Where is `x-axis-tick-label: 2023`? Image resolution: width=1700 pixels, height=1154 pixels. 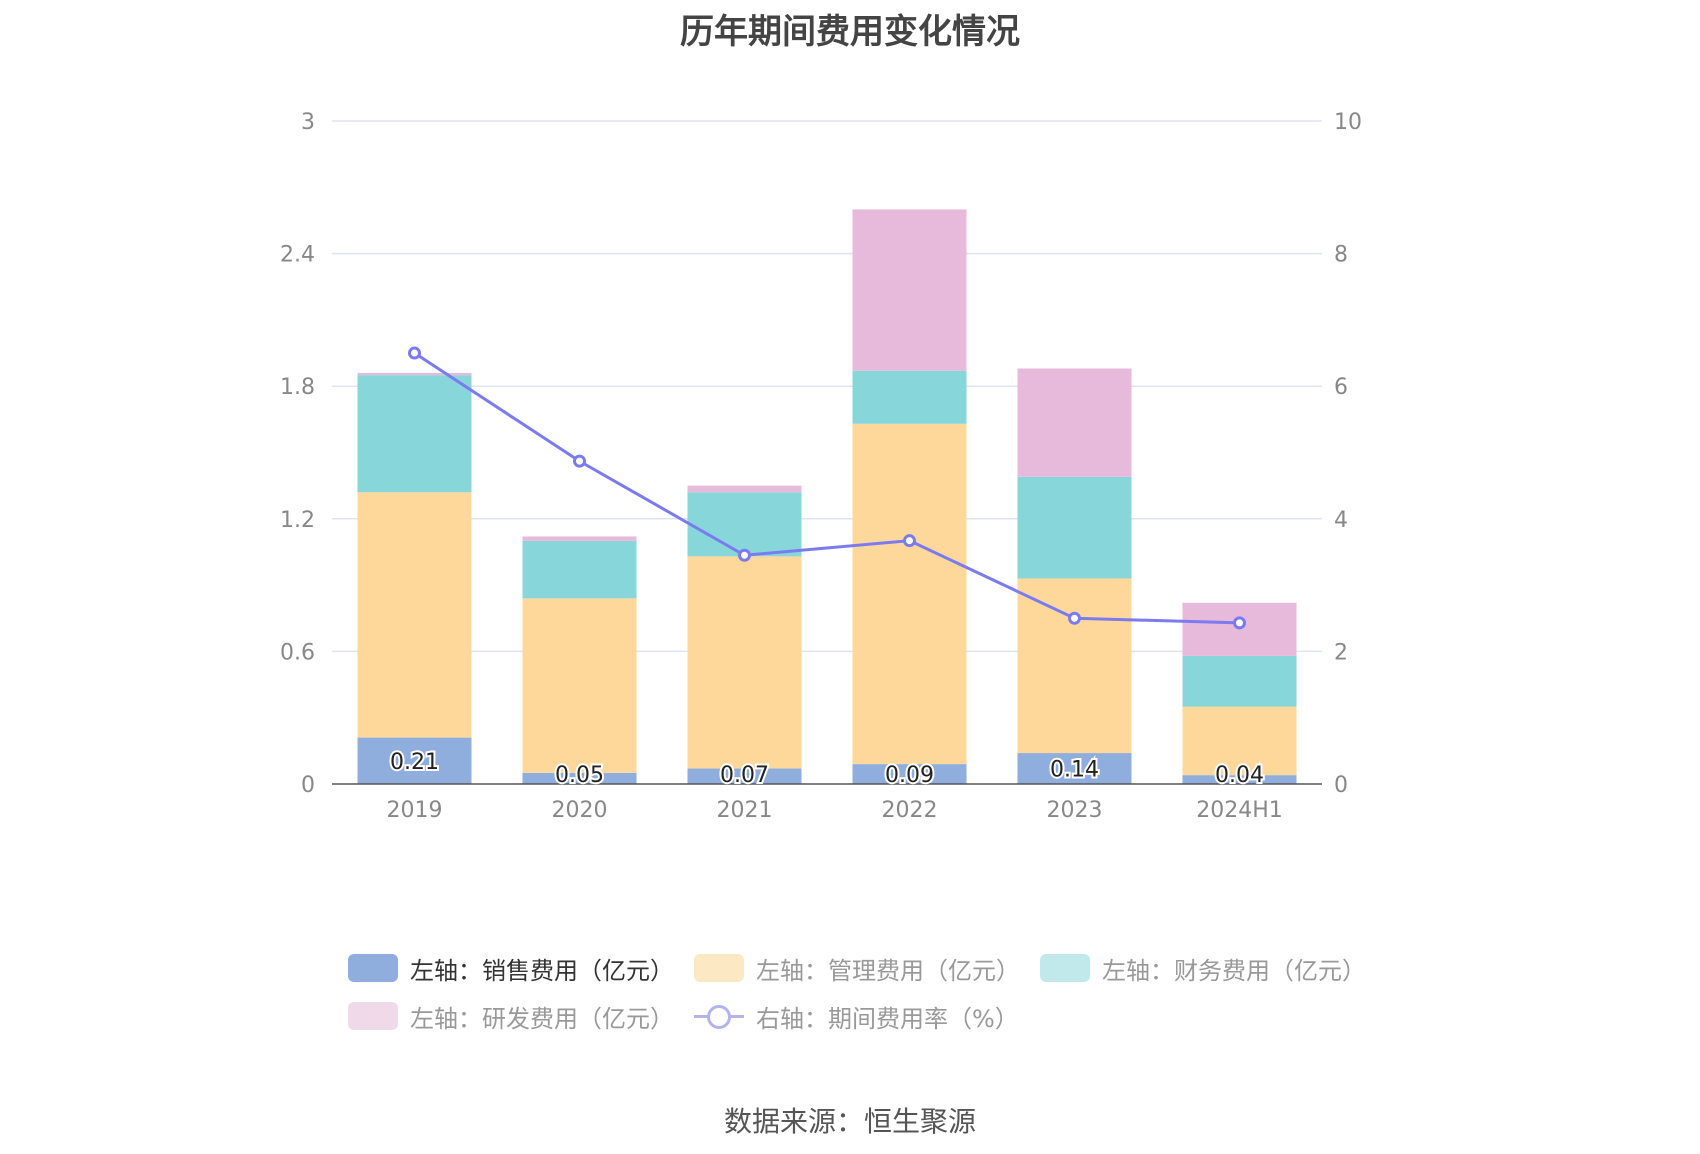
x-axis-tick-label: 2023 is located at coordinates (1075, 810).